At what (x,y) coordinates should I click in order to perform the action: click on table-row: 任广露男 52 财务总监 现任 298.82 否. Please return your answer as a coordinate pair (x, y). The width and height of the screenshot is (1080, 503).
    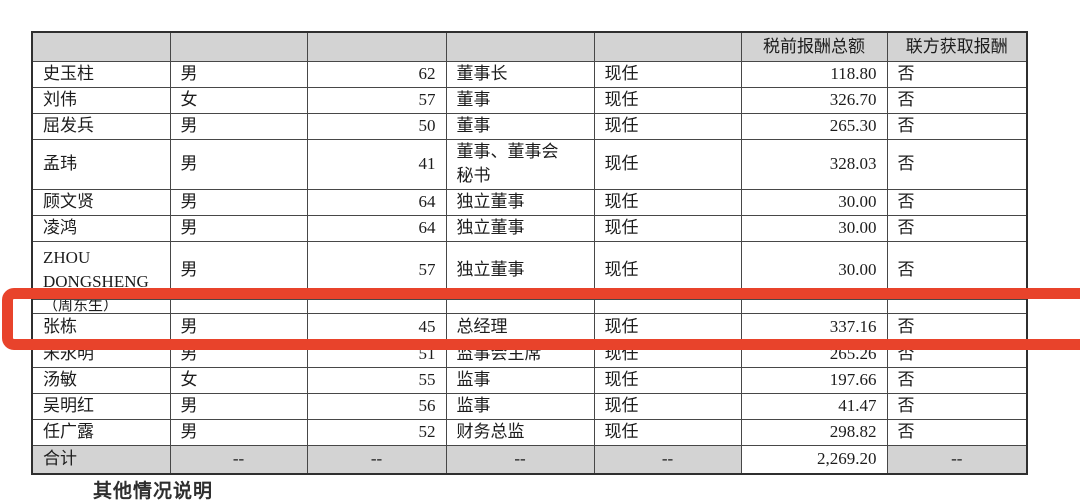
    Looking at the image, I should click on (529, 432).